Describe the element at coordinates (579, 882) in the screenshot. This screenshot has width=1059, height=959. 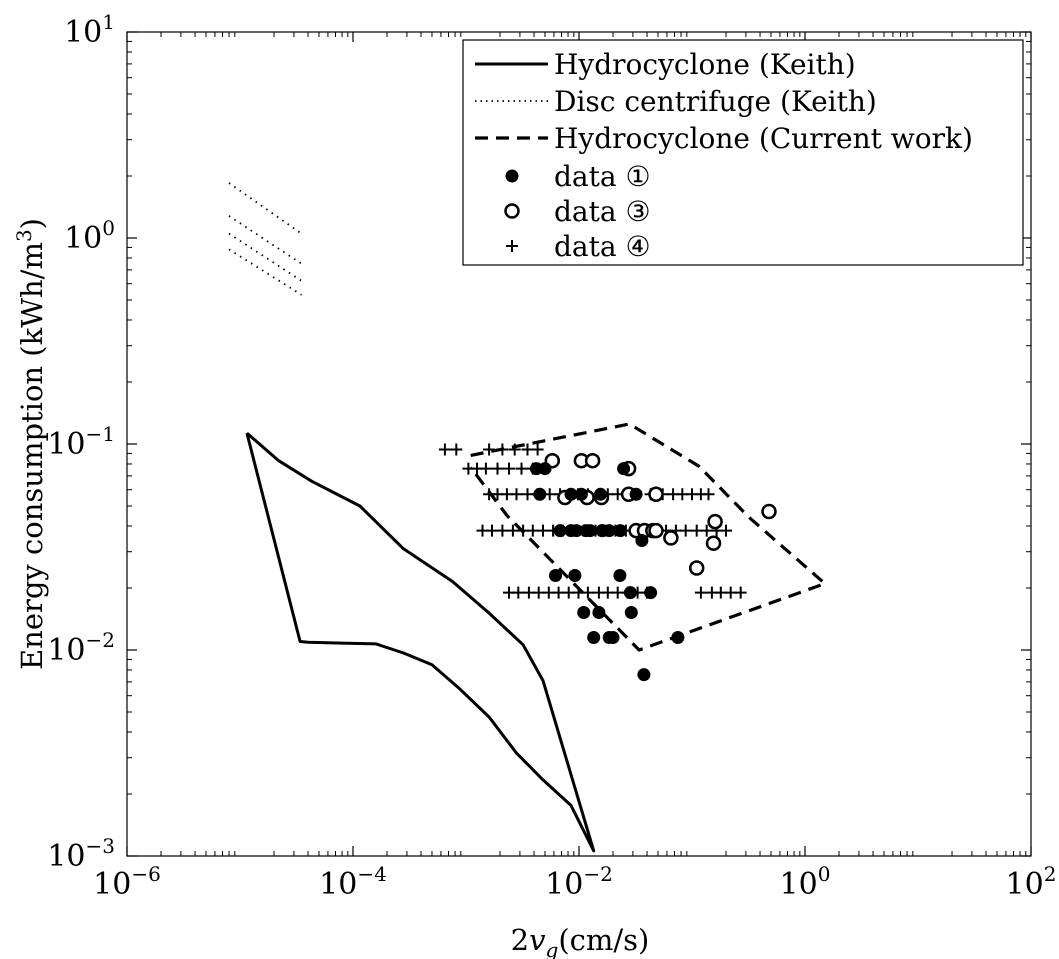
I see `x-tick-label: 10⁻²` at that location.